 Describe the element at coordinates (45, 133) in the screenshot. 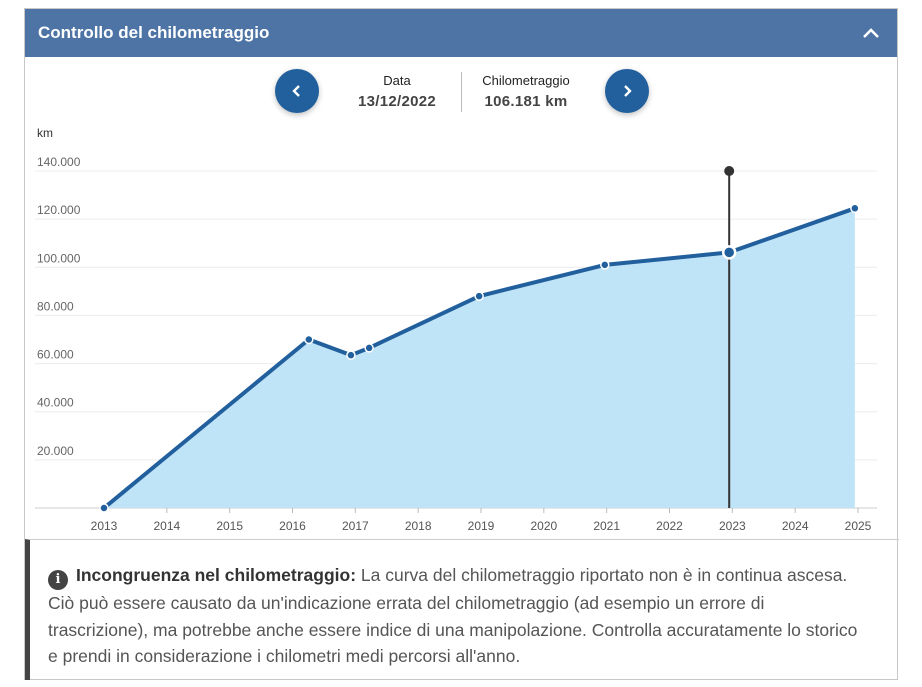

I see `y-axis-label: km` at that location.